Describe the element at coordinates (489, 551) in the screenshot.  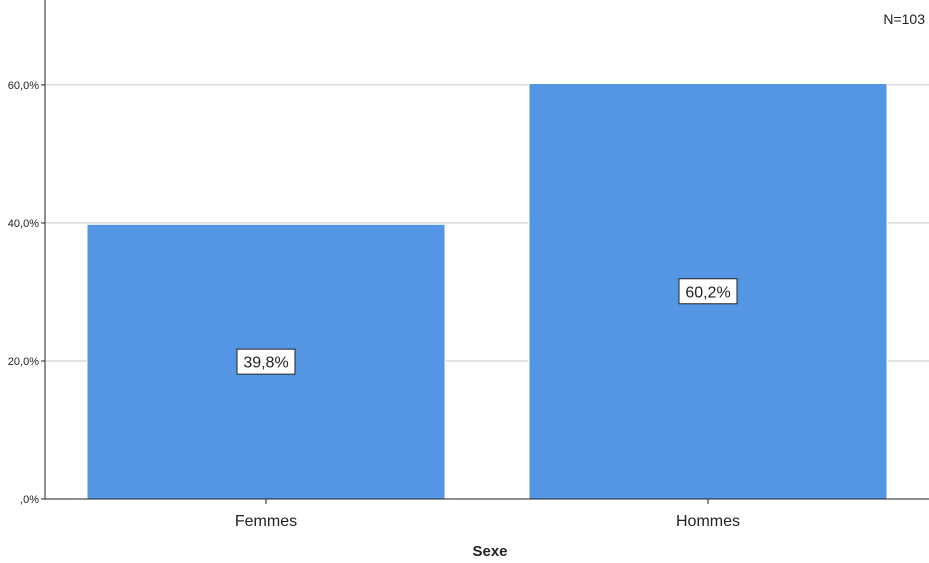
I see `x-axis-title: Sexe` at that location.